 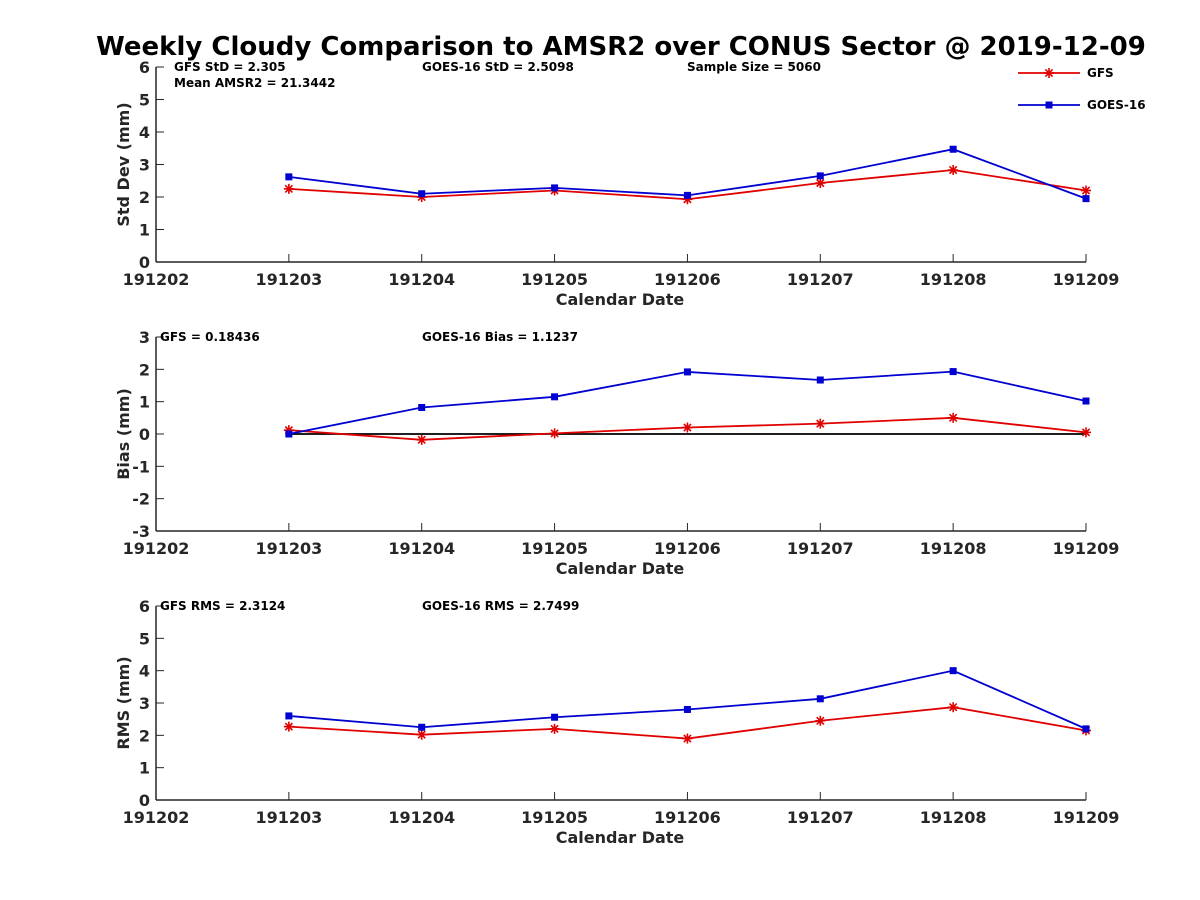 I want to click on legend-entry-gfs: GFS, so click(x=1066, y=73).